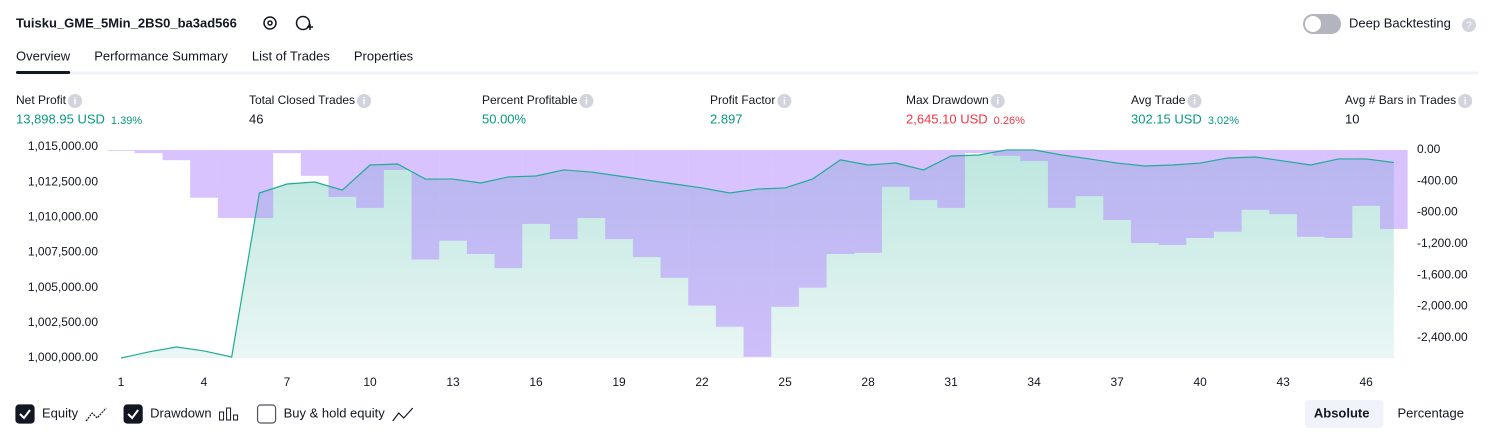  What do you see at coordinates (947, 118) in the screenshot?
I see `metric-value: 2,645.10 USD` at bounding box center [947, 118].